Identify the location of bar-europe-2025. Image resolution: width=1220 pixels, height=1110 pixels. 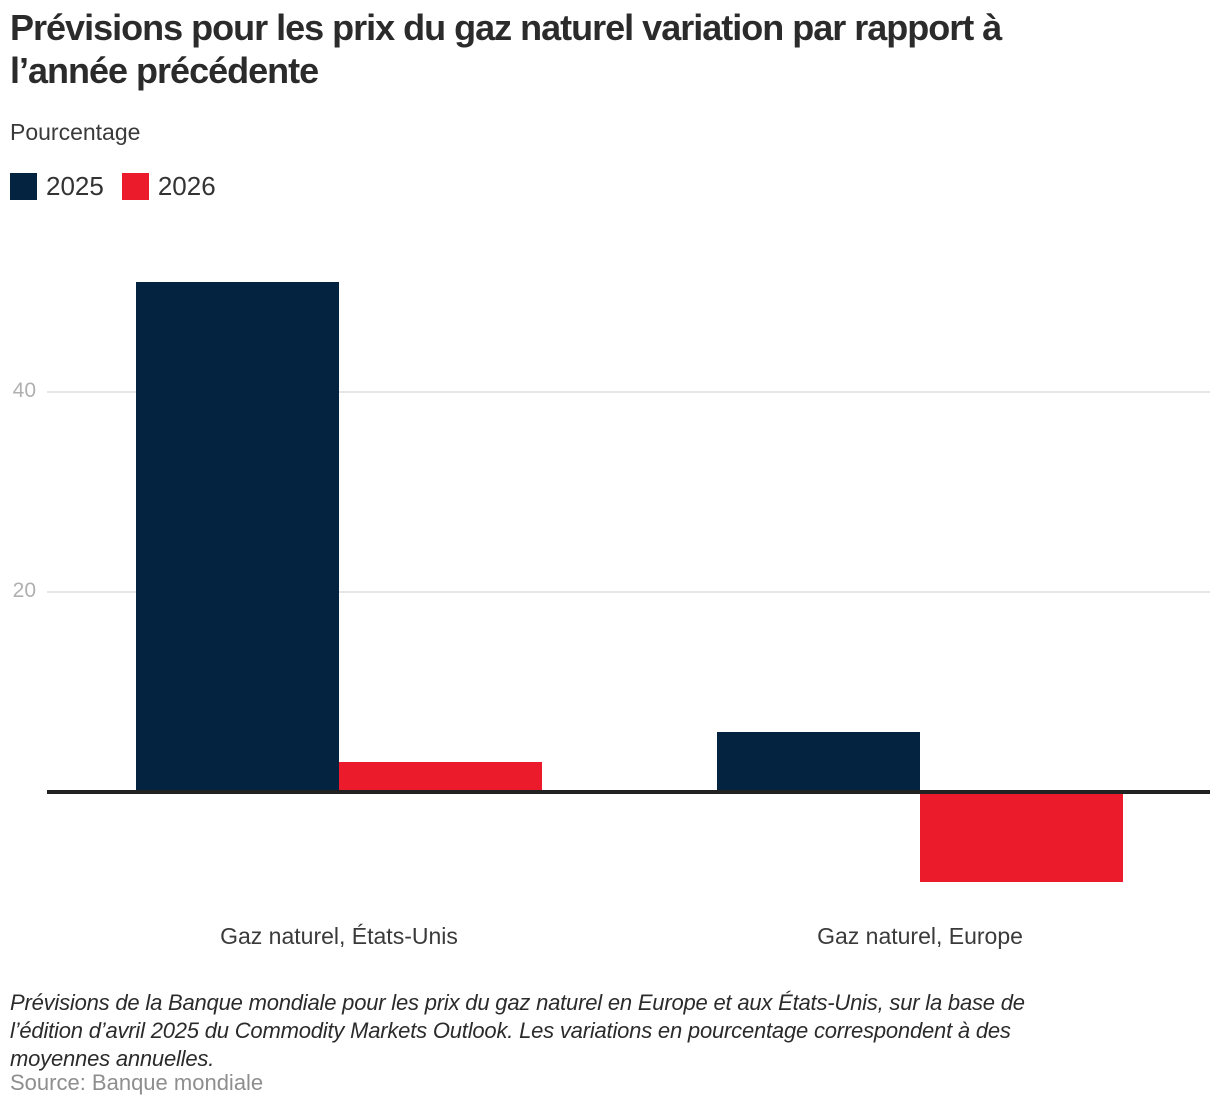
(818, 763).